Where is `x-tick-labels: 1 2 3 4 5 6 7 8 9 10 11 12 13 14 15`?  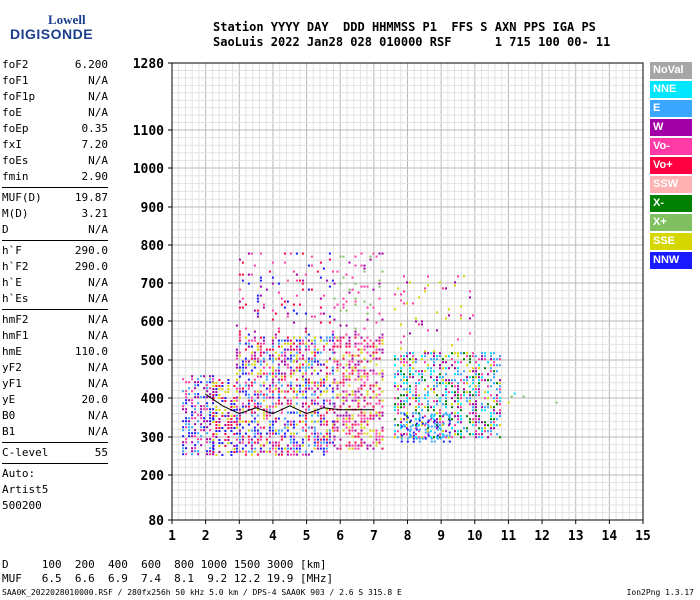
x-tick-labels: 1 2 3 4 5 6 7 8 9 10 11 12 13 14 15 is located at coordinates (409, 532).